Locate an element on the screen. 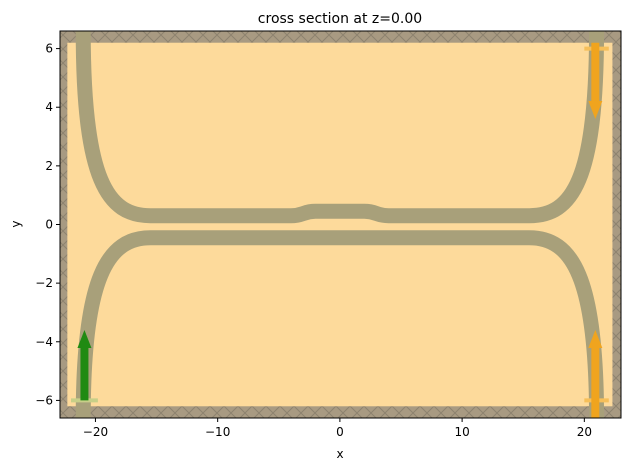 This screenshot has height=470, width=630. x-tick-label: 20 is located at coordinates (584, 432).